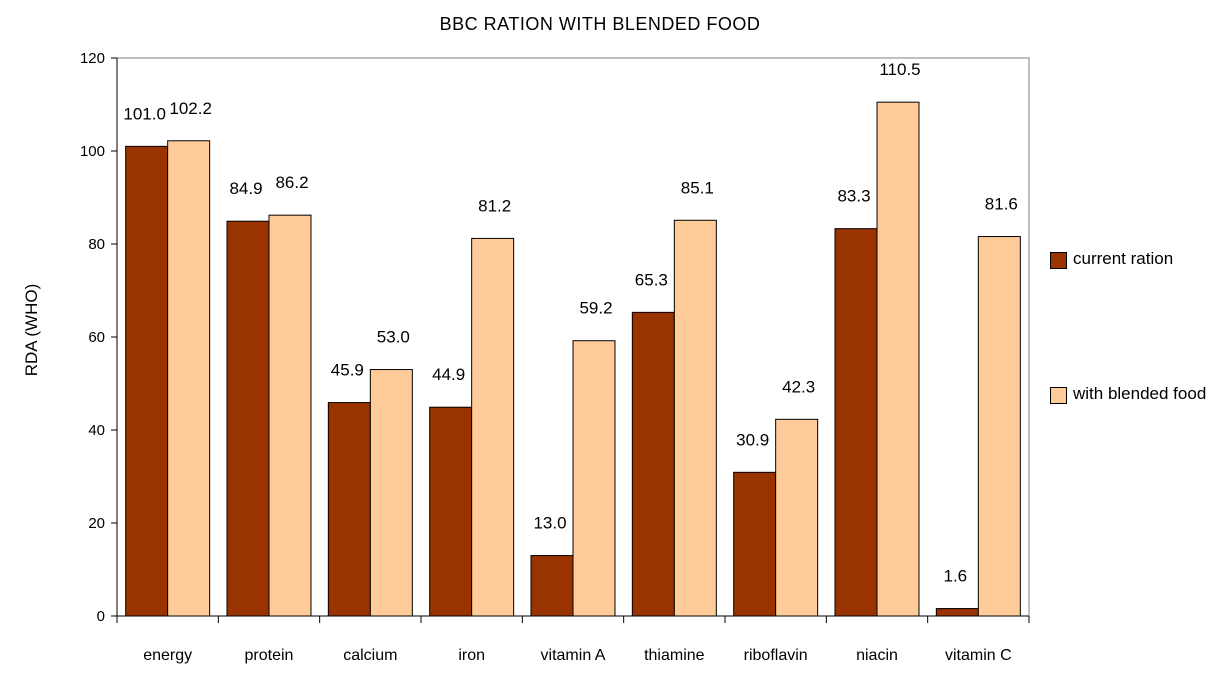 Image resolution: width=1227 pixels, height=677 pixels. I want to click on legend-swatch-current, so click(1058, 260).